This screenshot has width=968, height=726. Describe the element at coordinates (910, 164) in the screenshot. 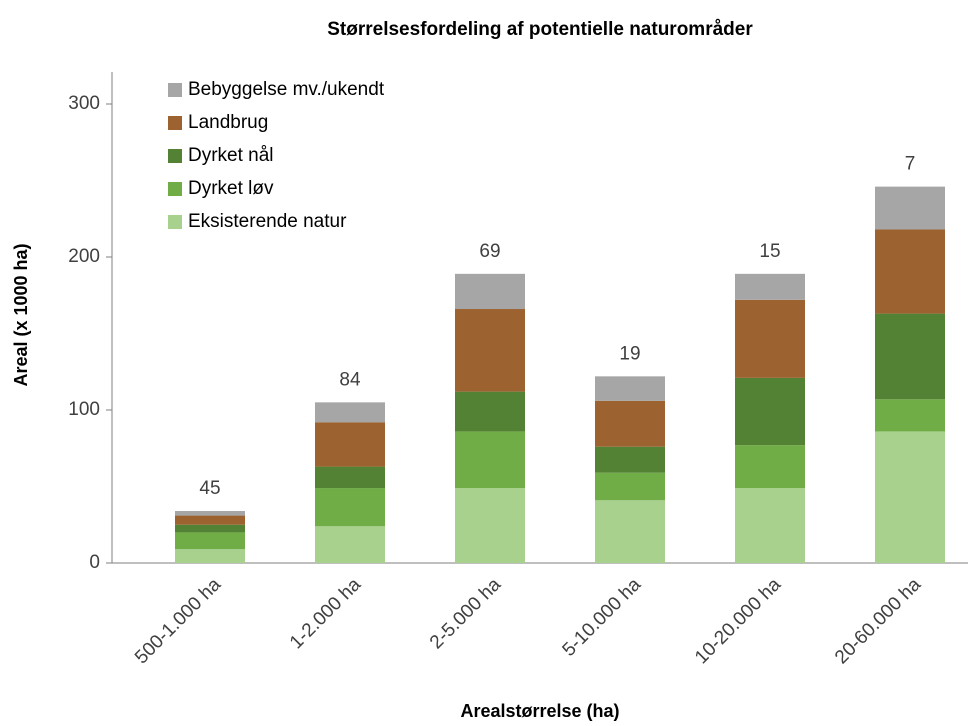

I see `bar-label: 7` at that location.